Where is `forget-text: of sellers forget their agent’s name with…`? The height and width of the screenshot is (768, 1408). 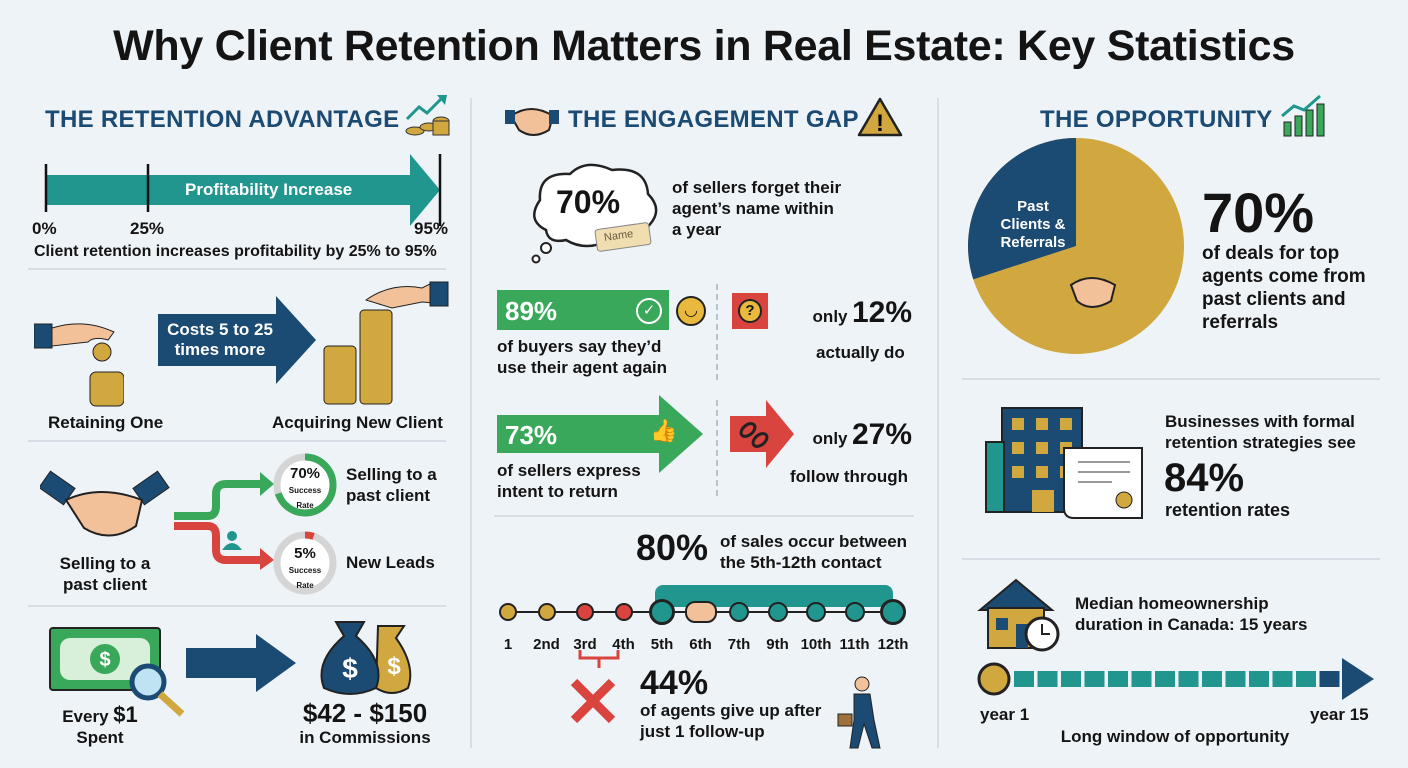
forget-text: of sellers forget their agent’s name with… is located at coordinates (756, 208).